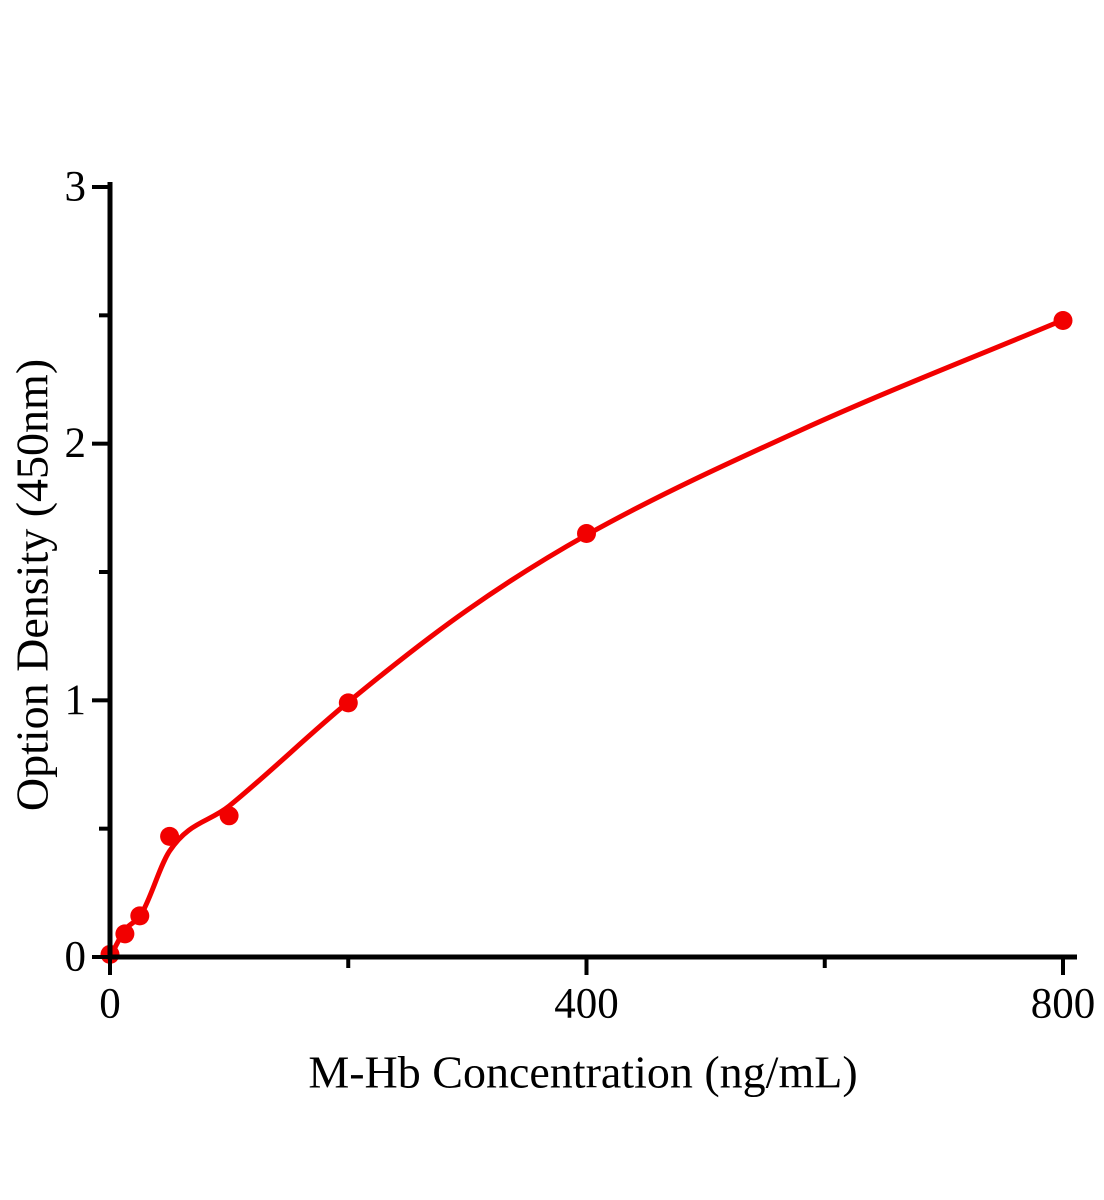 This screenshot has width=1104, height=1200. I want to click on y-axis-title: Option Density (450nm), so click(32, 585).